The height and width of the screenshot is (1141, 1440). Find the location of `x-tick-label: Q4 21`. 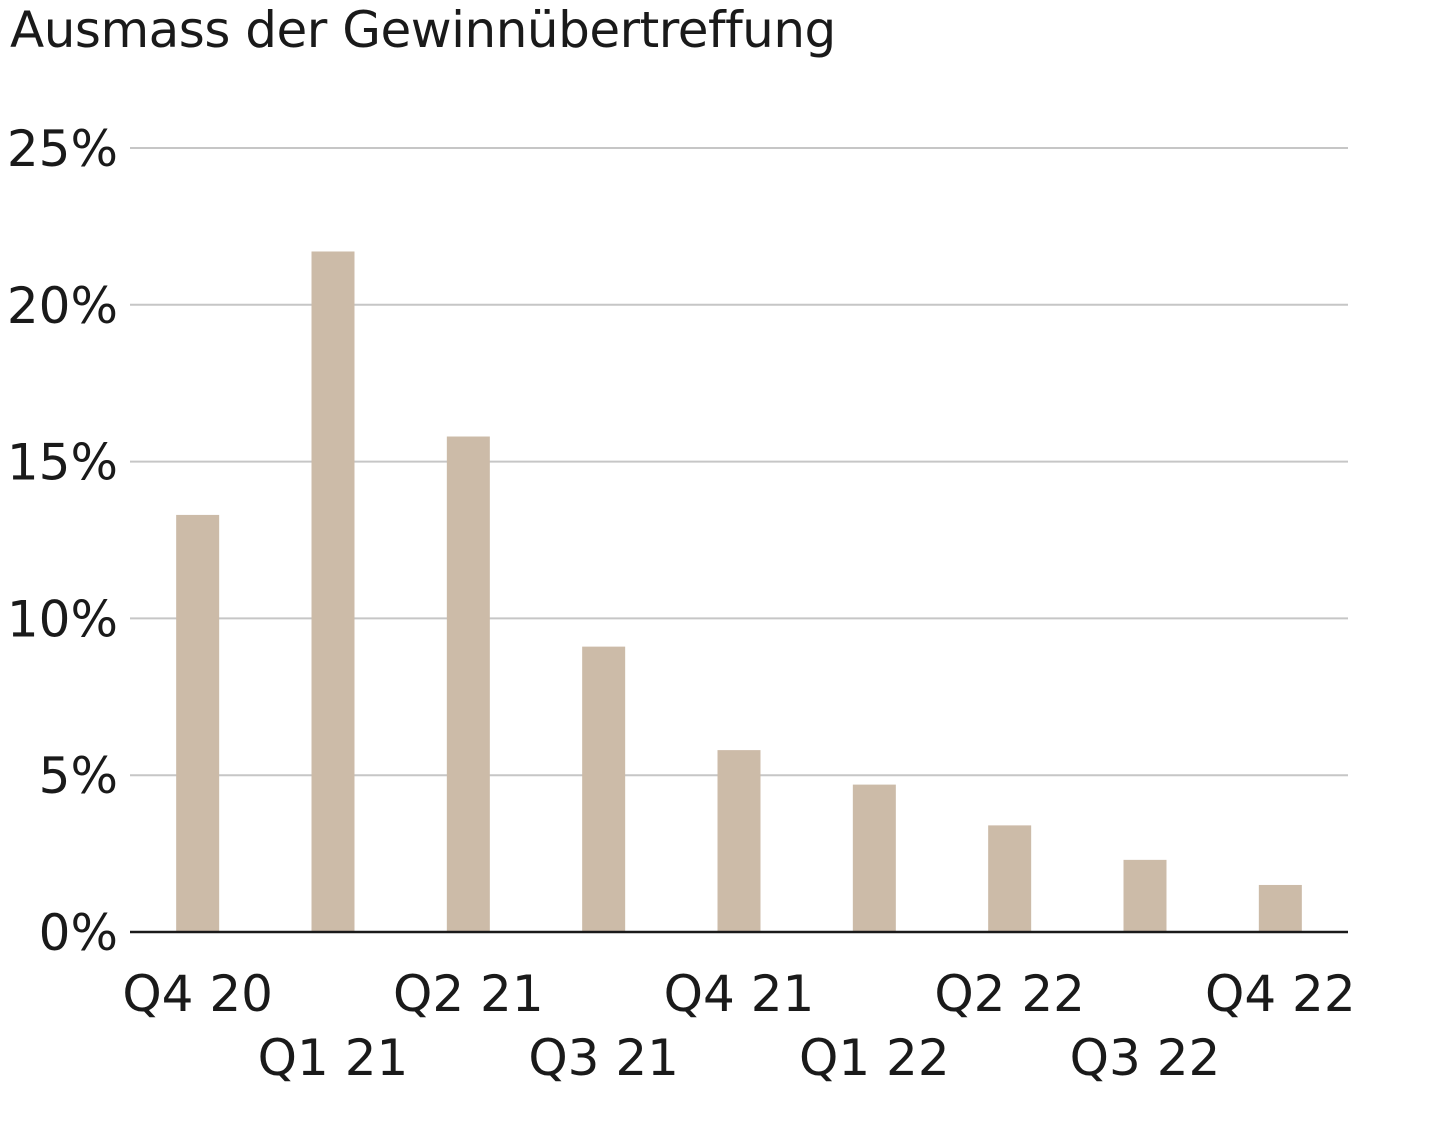

x-tick-label: Q4 21 is located at coordinates (739, 994).